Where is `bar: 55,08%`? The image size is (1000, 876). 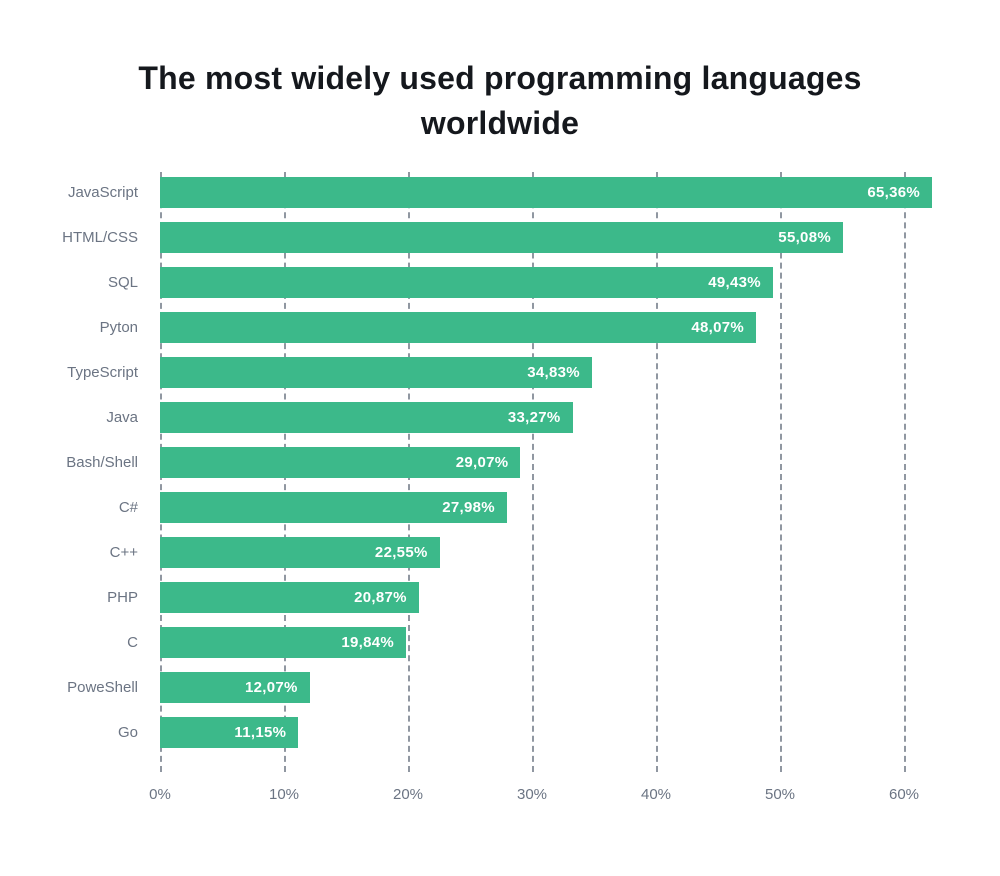 bar: 55,08% is located at coordinates (501, 237).